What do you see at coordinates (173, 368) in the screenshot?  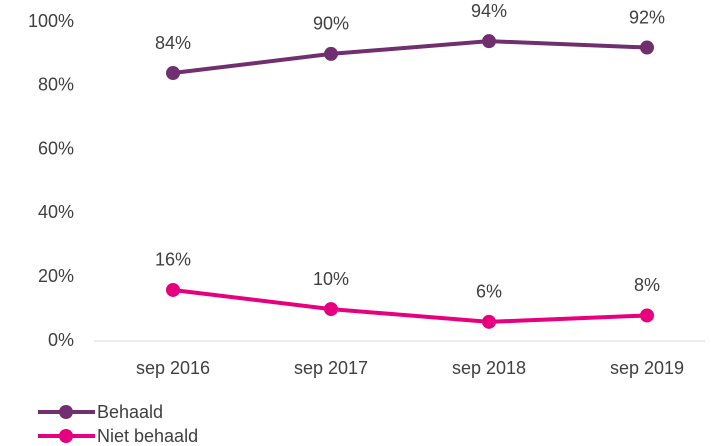 I see `x-tick-label: sep 2016` at bounding box center [173, 368].